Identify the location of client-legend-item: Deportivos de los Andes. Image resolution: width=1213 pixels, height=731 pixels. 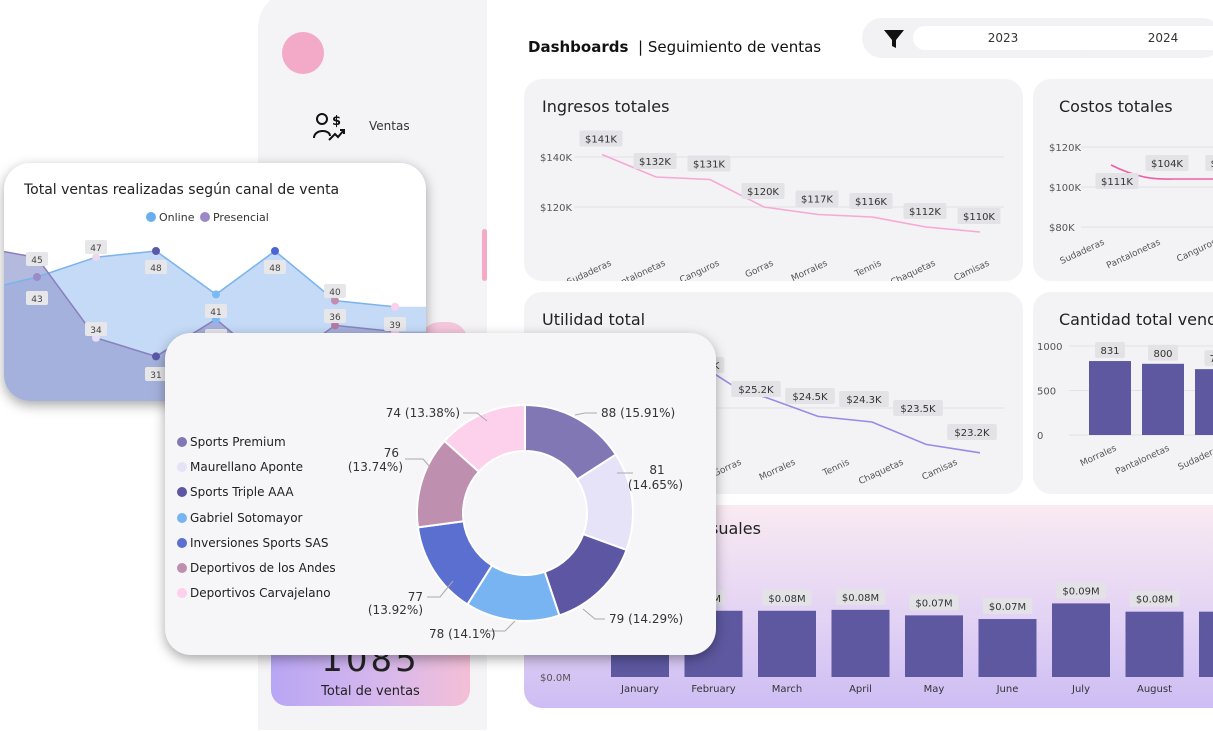
(256, 568).